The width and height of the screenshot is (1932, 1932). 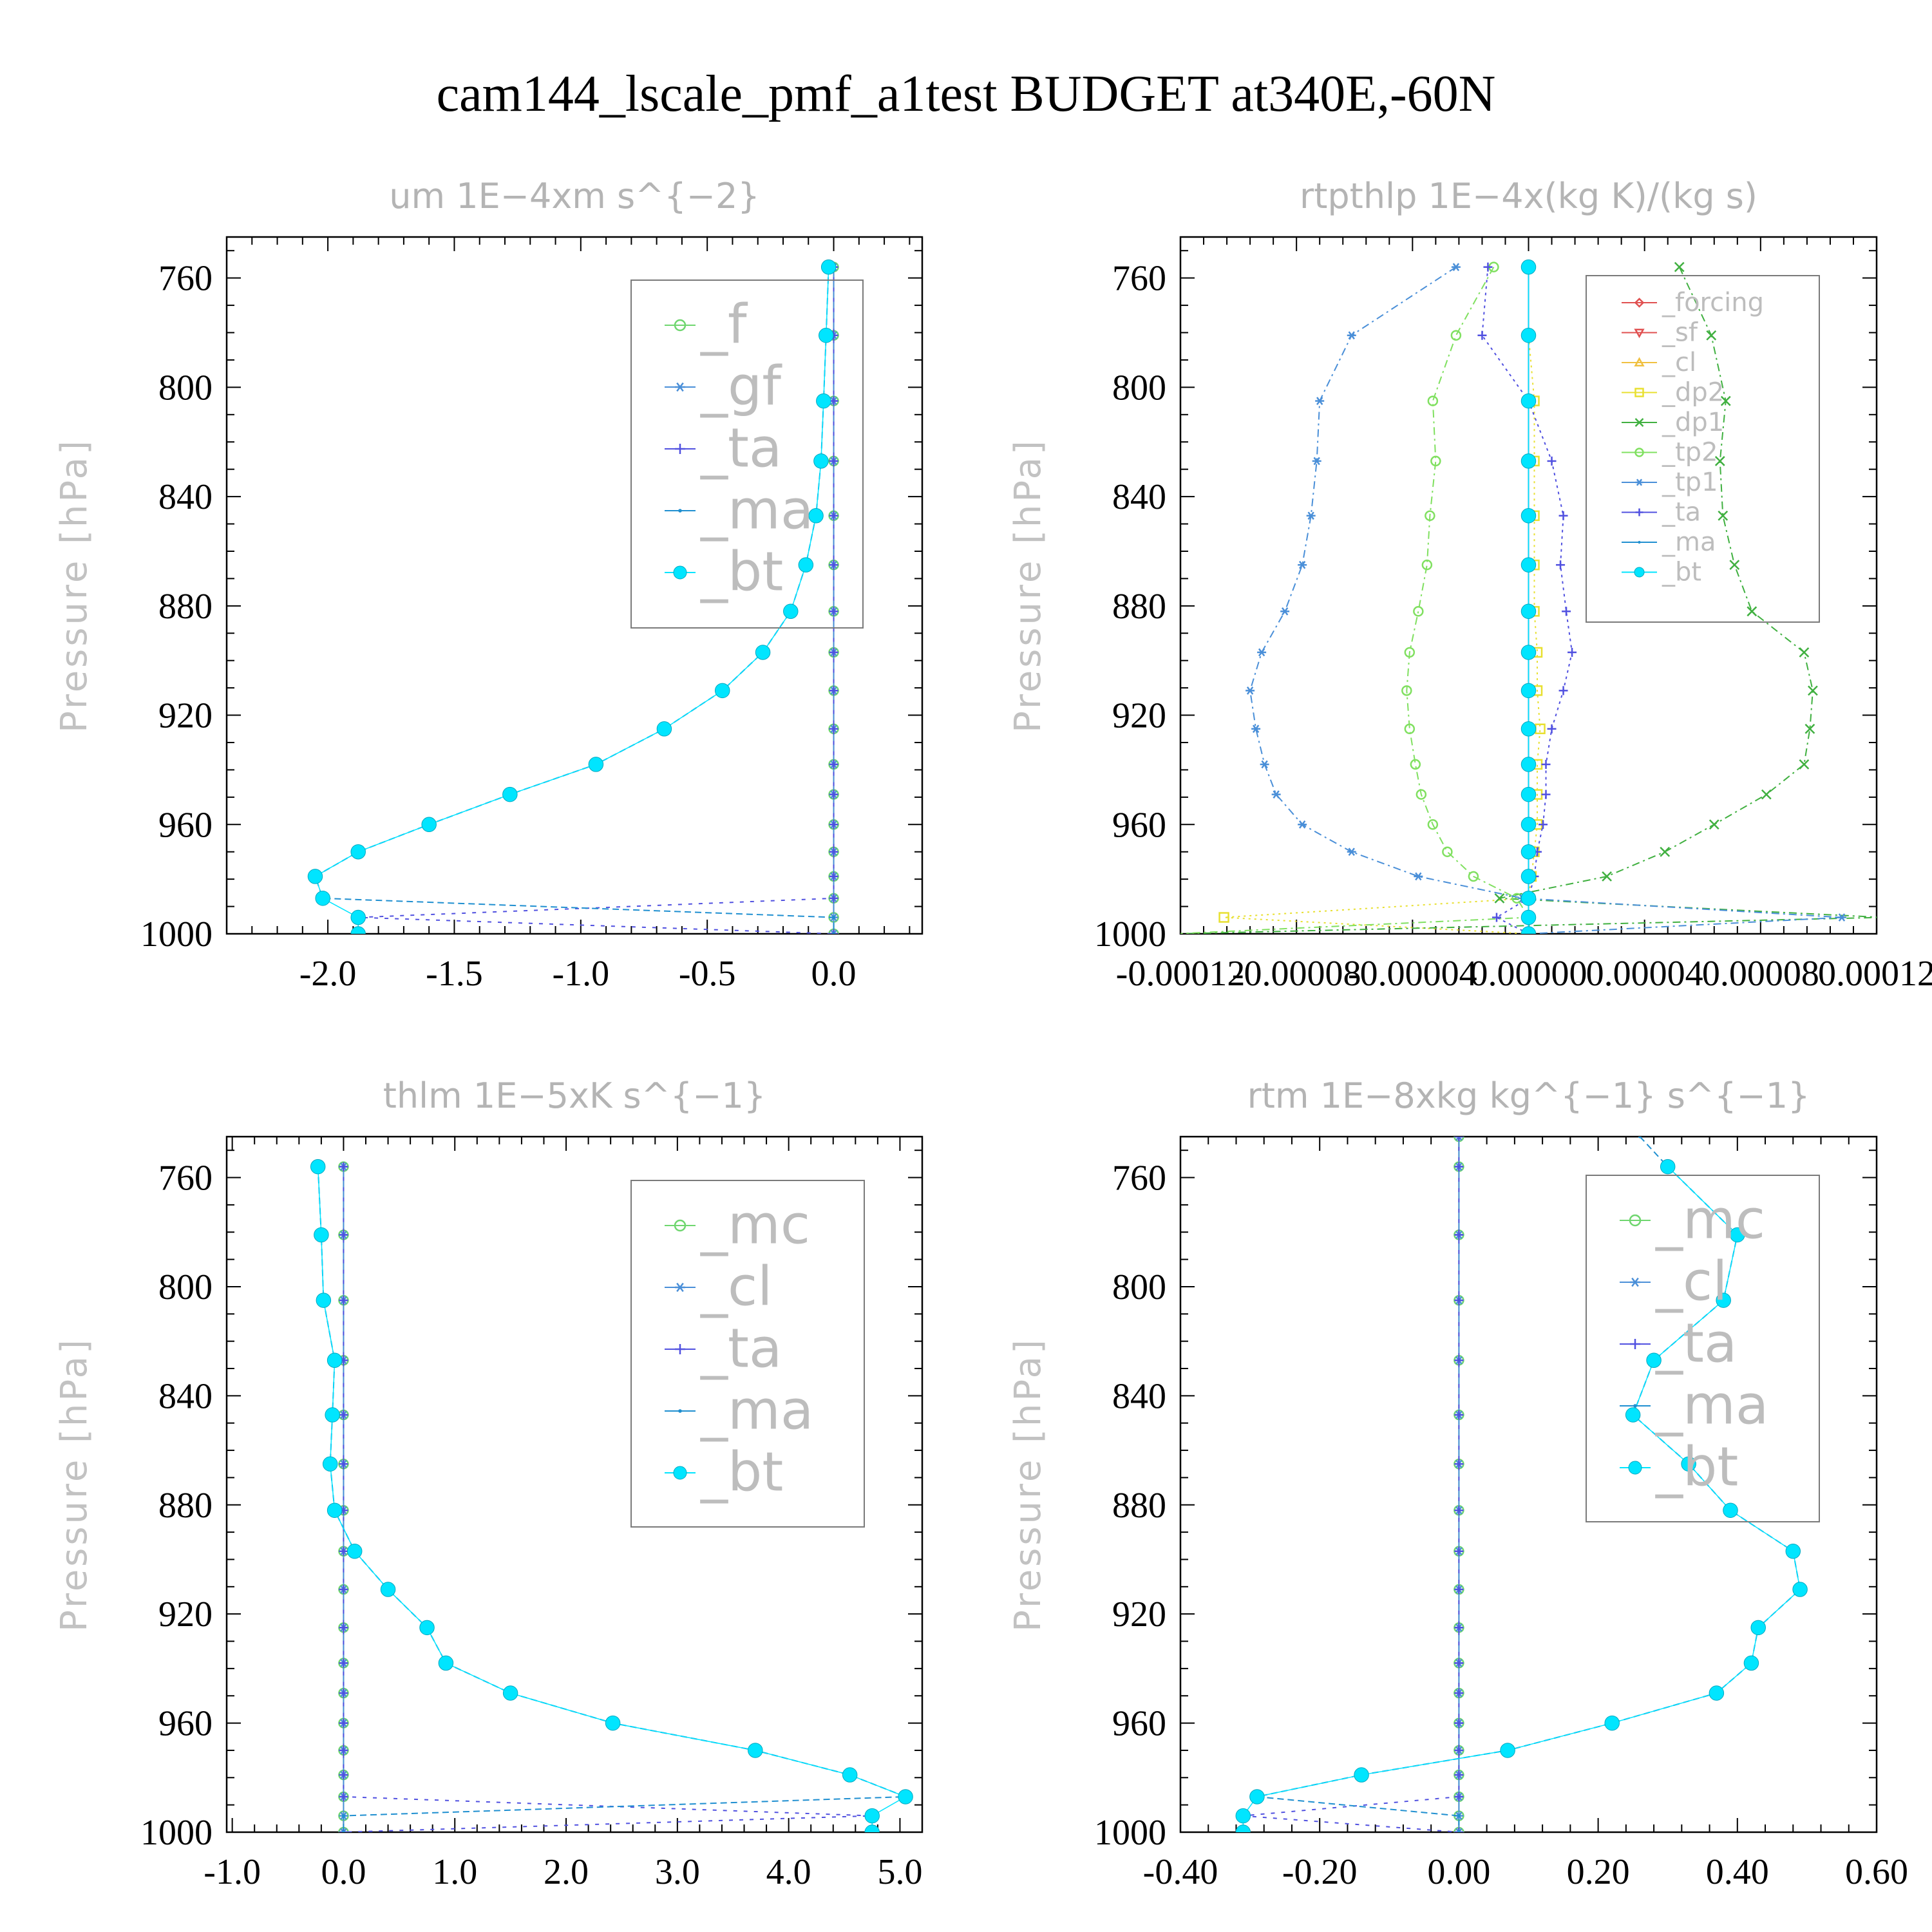 I want to click on data-point-gf-d1, so click(x=833, y=932).